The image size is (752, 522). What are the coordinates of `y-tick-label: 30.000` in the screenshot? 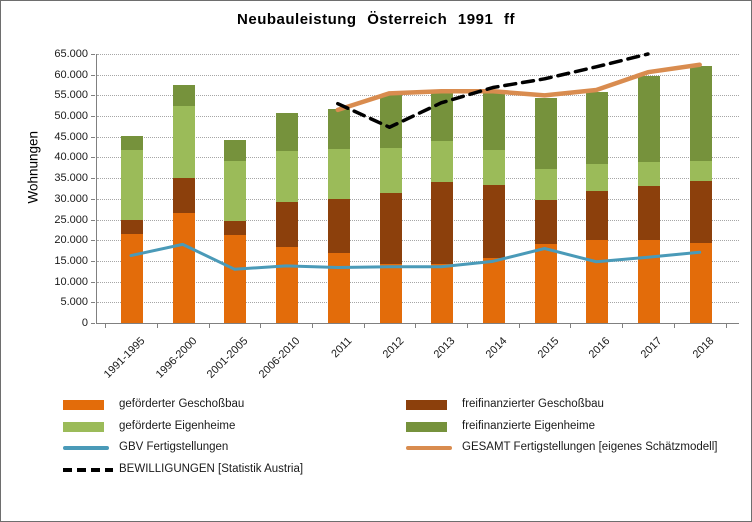 It's located at (71, 198).